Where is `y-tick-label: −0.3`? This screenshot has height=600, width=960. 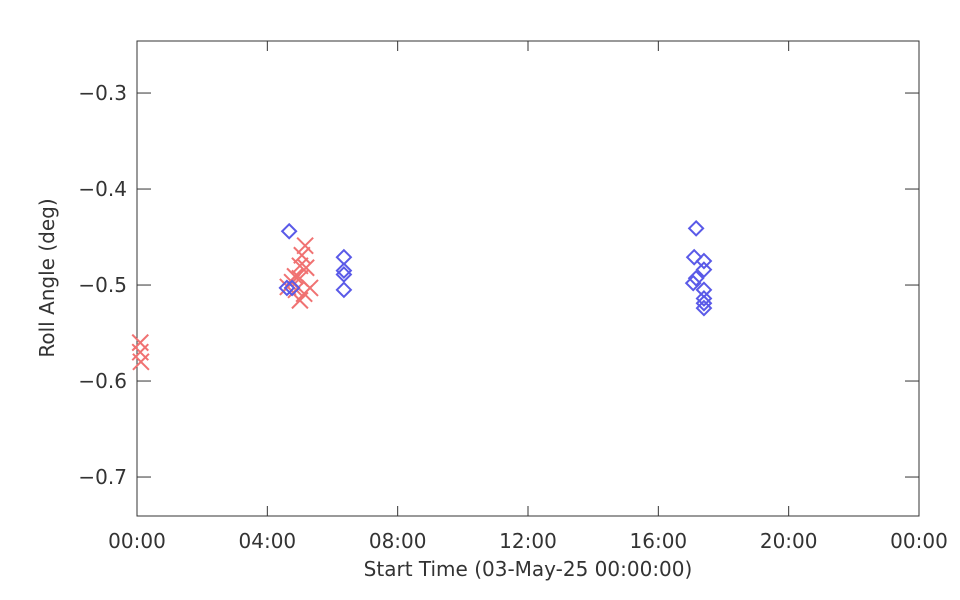 y-tick-label: −0.3 is located at coordinates (102, 93).